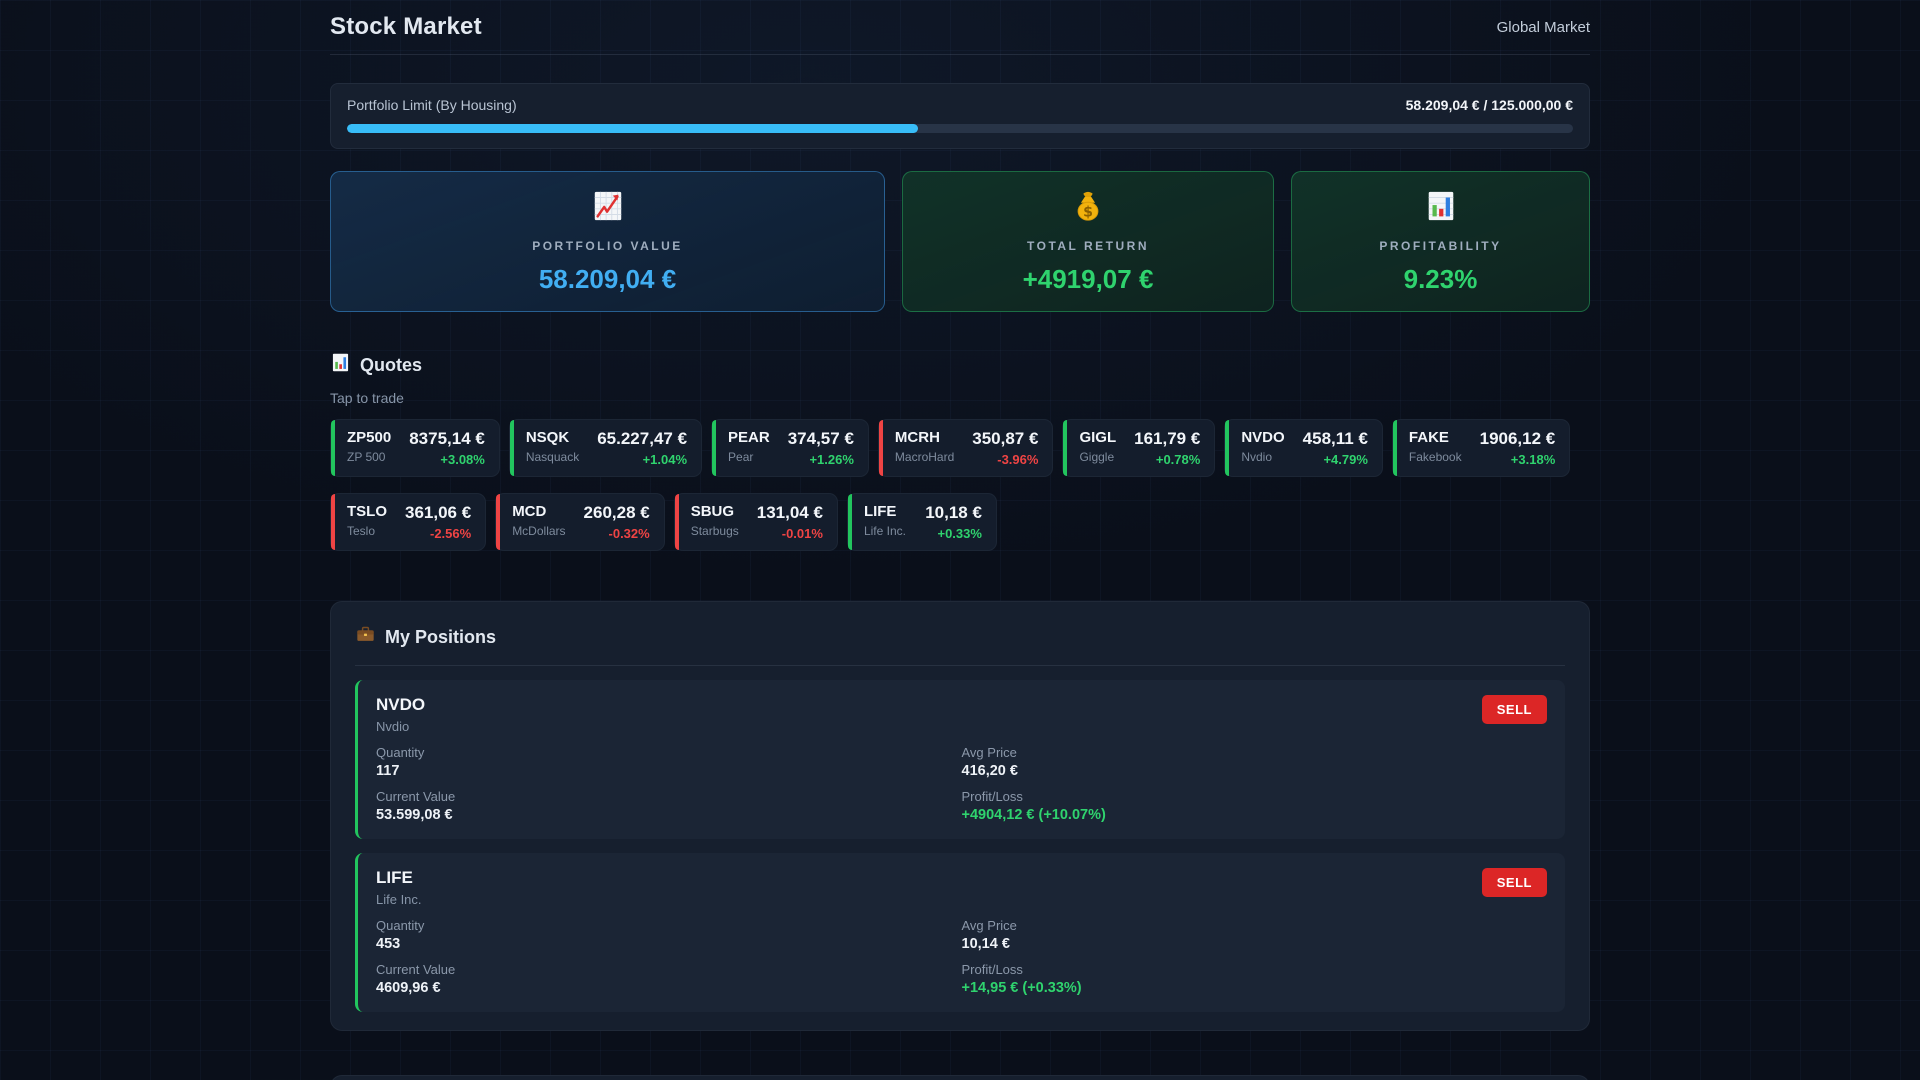 The height and width of the screenshot is (1080, 1920). I want to click on history-panel: Historical Realized Performance, so click(960, 1077).